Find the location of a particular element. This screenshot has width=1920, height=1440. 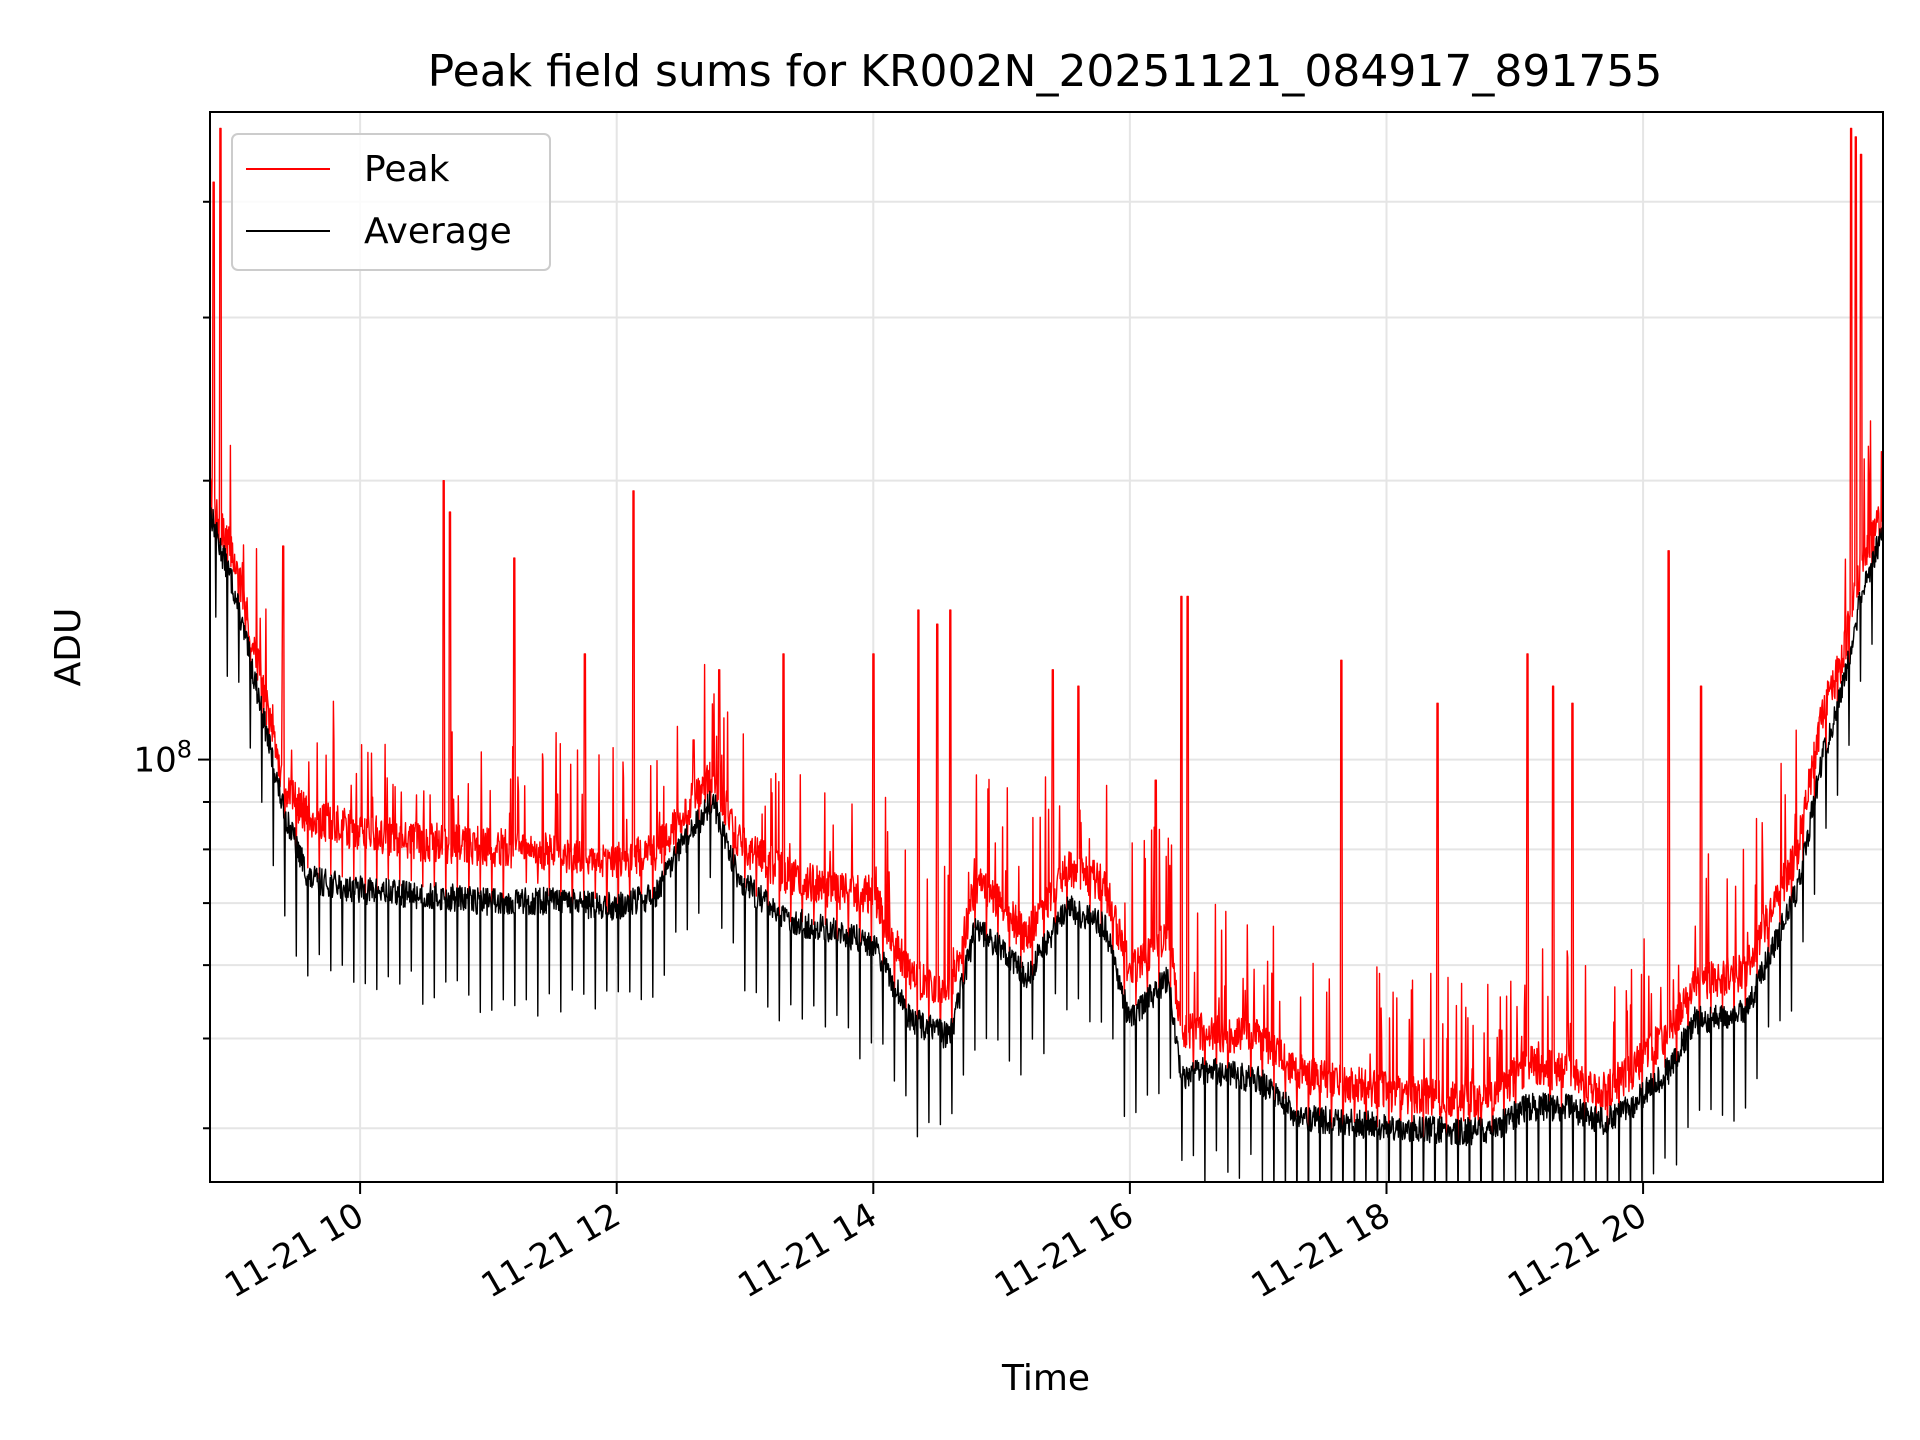

legend-peak-label: Peak is located at coordinates (407, 169).